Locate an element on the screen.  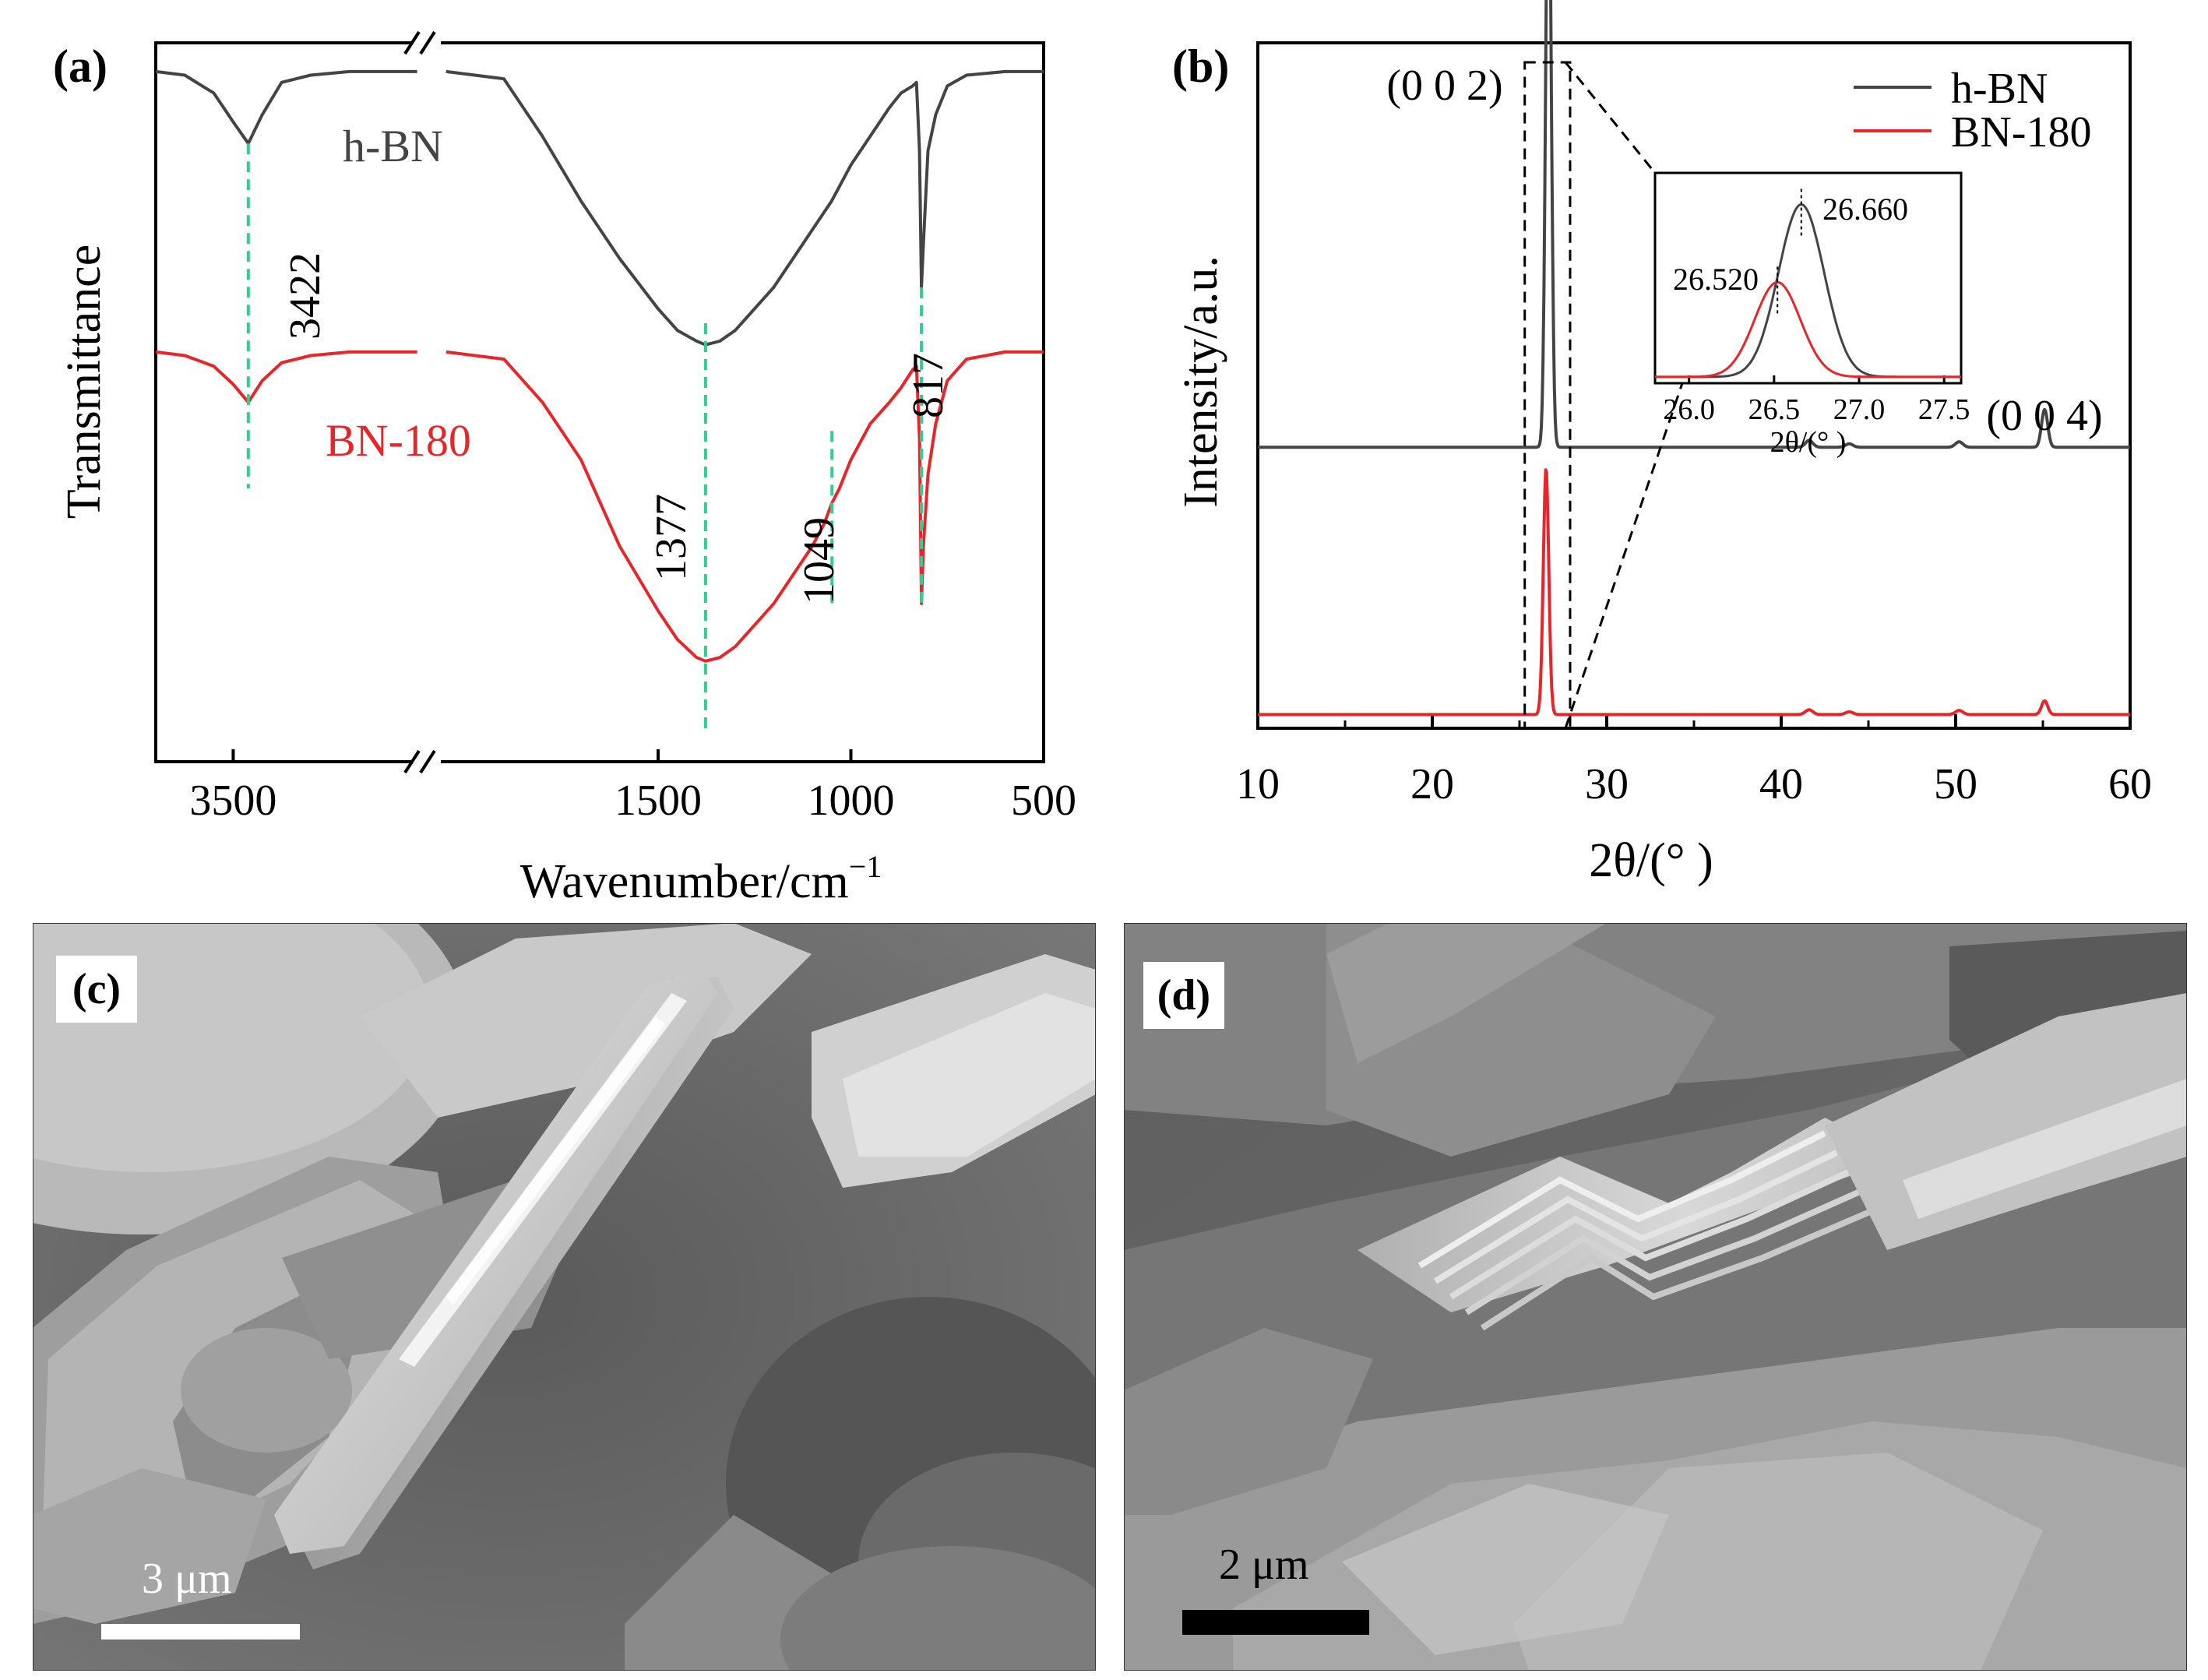
panel-d-scale-bar-label: 2 μm is located at coordinates (1264, 1565).